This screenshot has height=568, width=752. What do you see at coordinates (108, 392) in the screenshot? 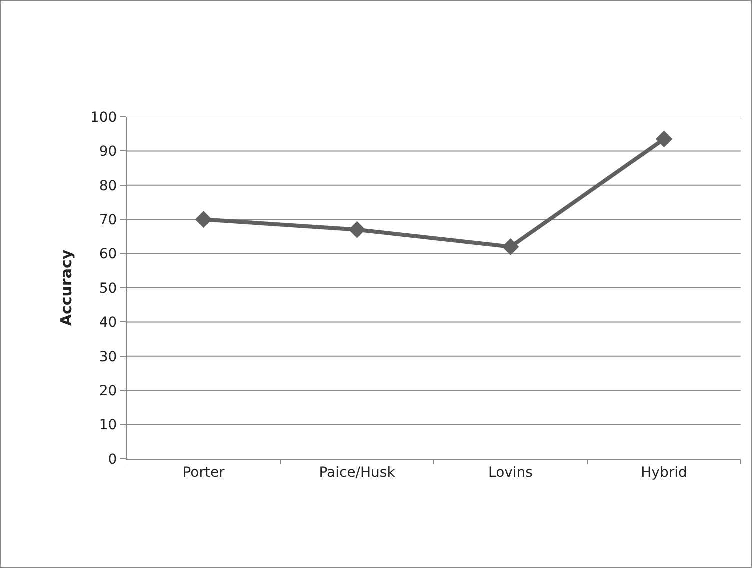
I see `y-tick-label: 20` at bounding box center [108, 392].